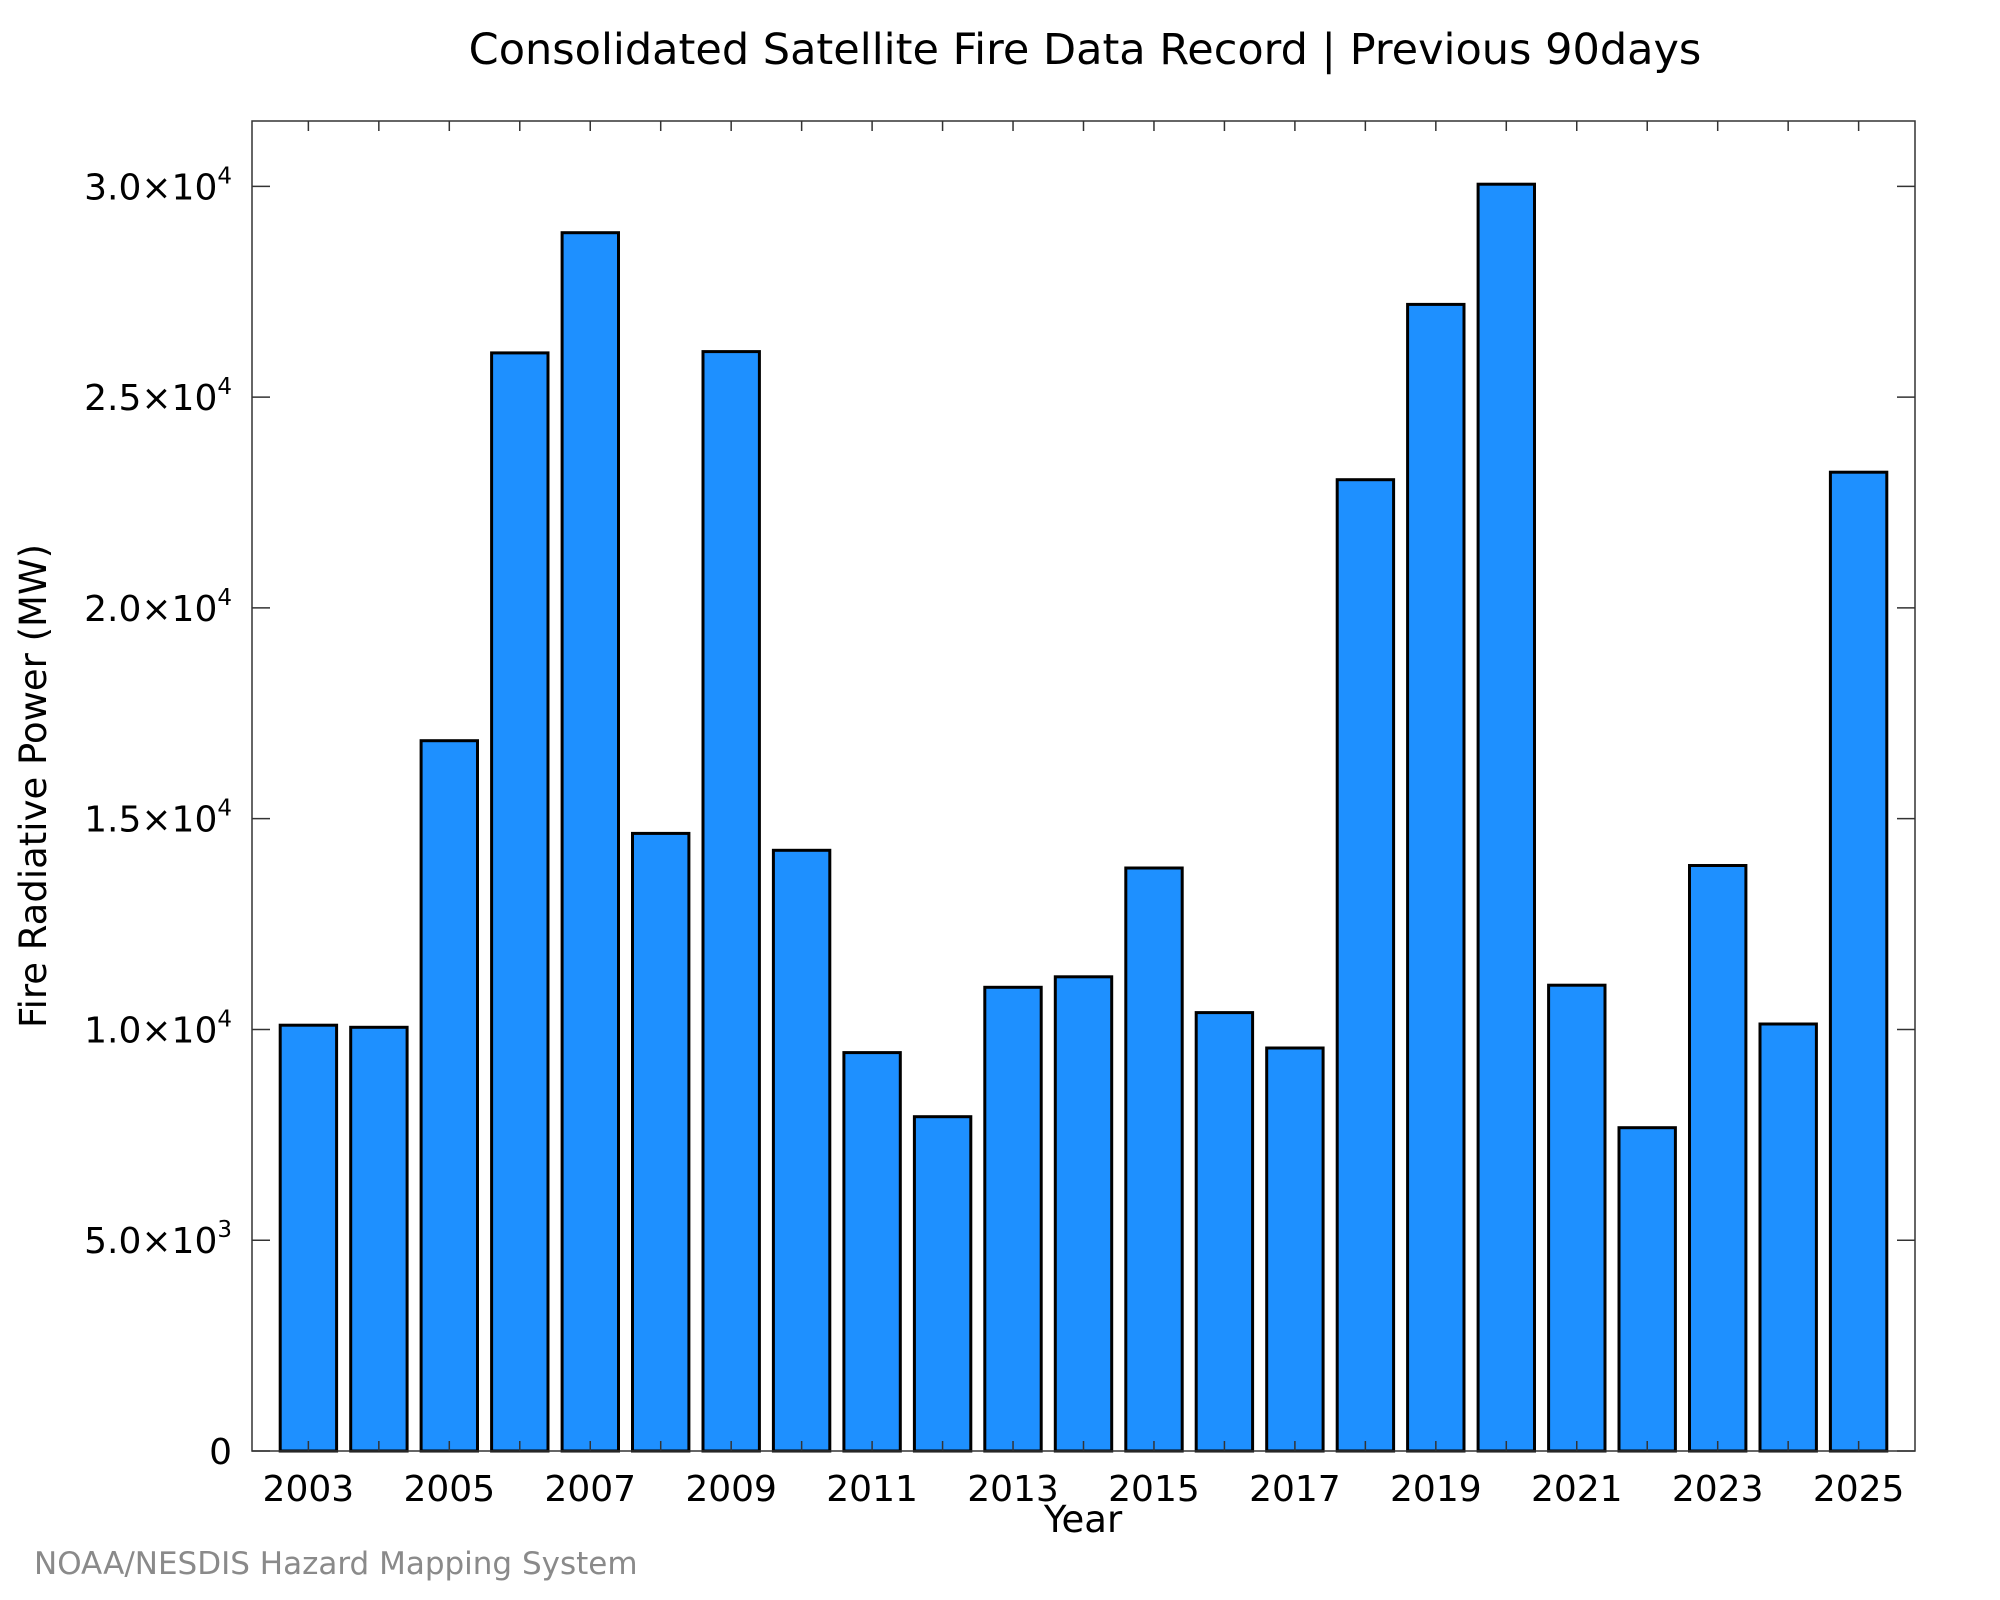 The image size is (2000, 1600). Describe the element at coordinates (449, 1489) in the screenshot. I see `x-tick-label: 2005` at that location.